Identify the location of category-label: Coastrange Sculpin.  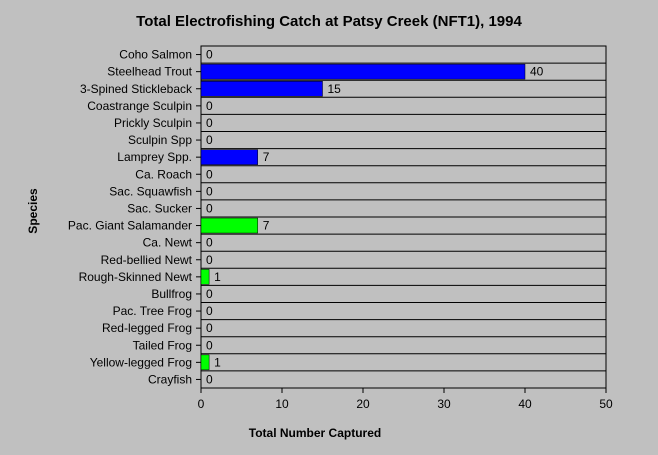
(139, 106).